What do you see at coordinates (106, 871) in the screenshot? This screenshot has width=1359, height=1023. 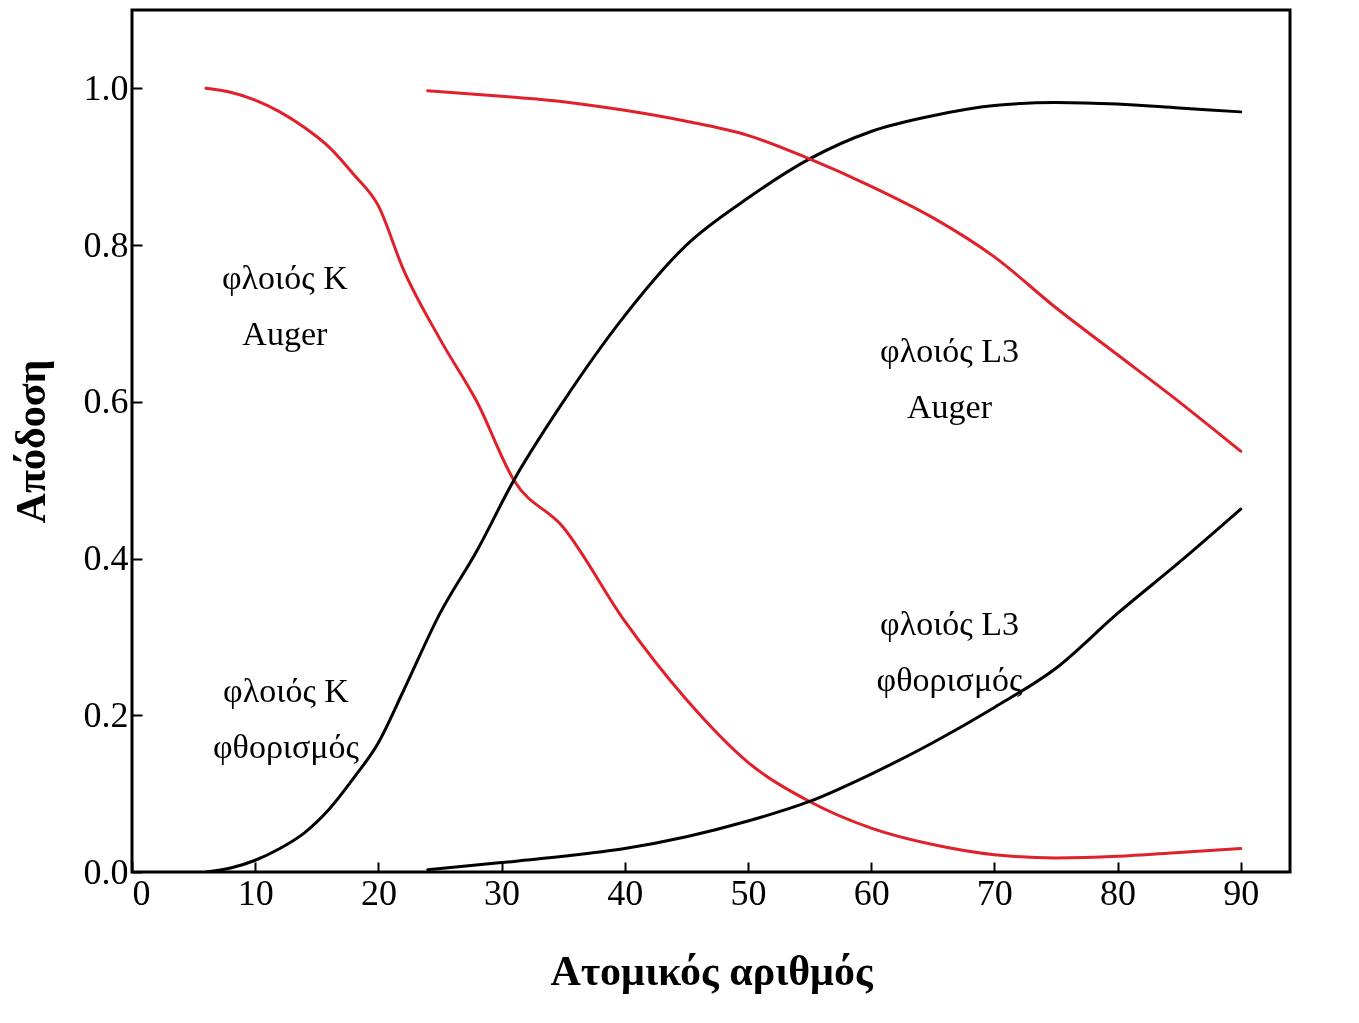 I see `y-tick-label: 0.0` at bounding box center [106, 871].